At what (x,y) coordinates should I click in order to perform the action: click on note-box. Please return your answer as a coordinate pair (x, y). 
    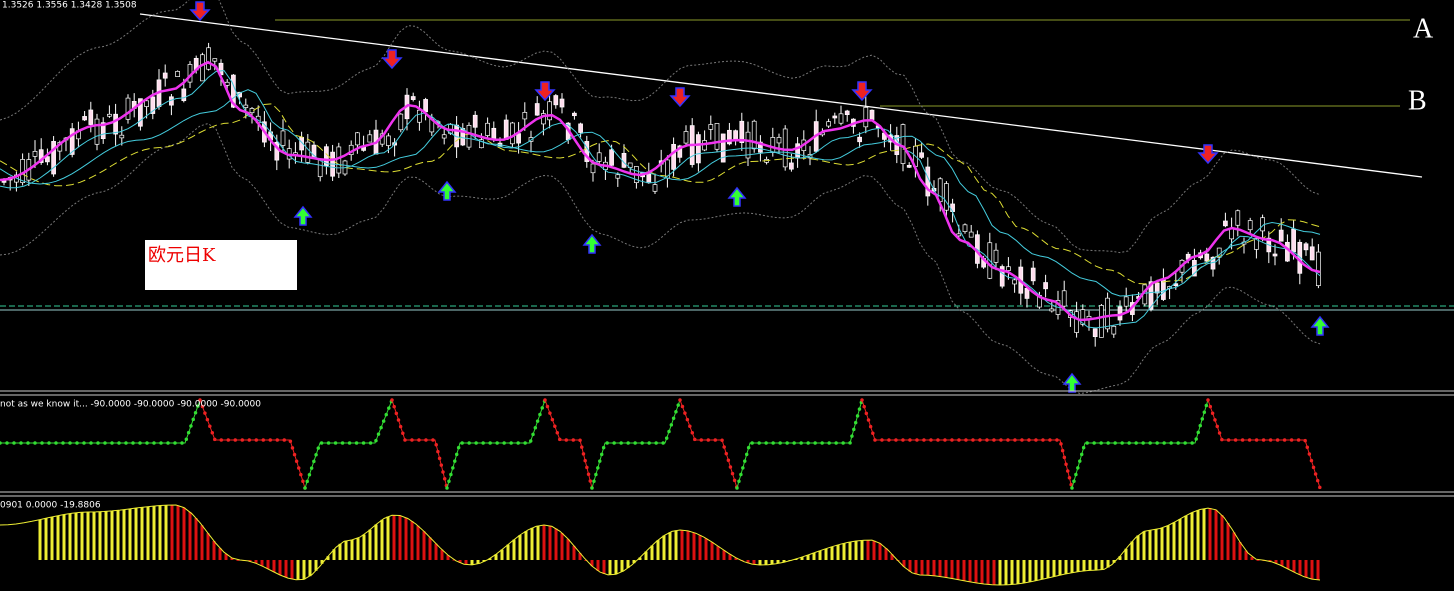
    Looking at the image, I should click on (221, 265).